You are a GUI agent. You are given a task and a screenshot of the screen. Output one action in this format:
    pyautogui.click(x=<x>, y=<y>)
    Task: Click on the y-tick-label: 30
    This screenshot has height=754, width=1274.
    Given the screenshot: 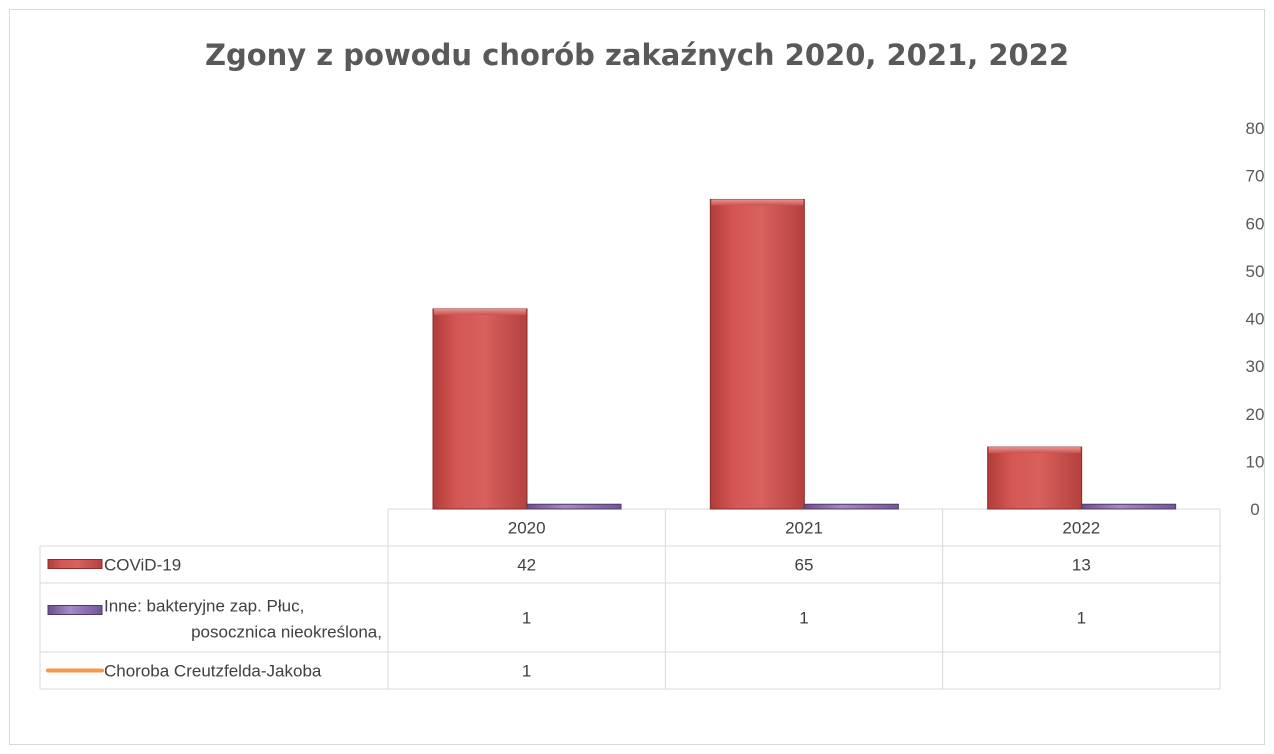 What is the action you would take?
    pyautogui.click(x=1255, y=366)
    